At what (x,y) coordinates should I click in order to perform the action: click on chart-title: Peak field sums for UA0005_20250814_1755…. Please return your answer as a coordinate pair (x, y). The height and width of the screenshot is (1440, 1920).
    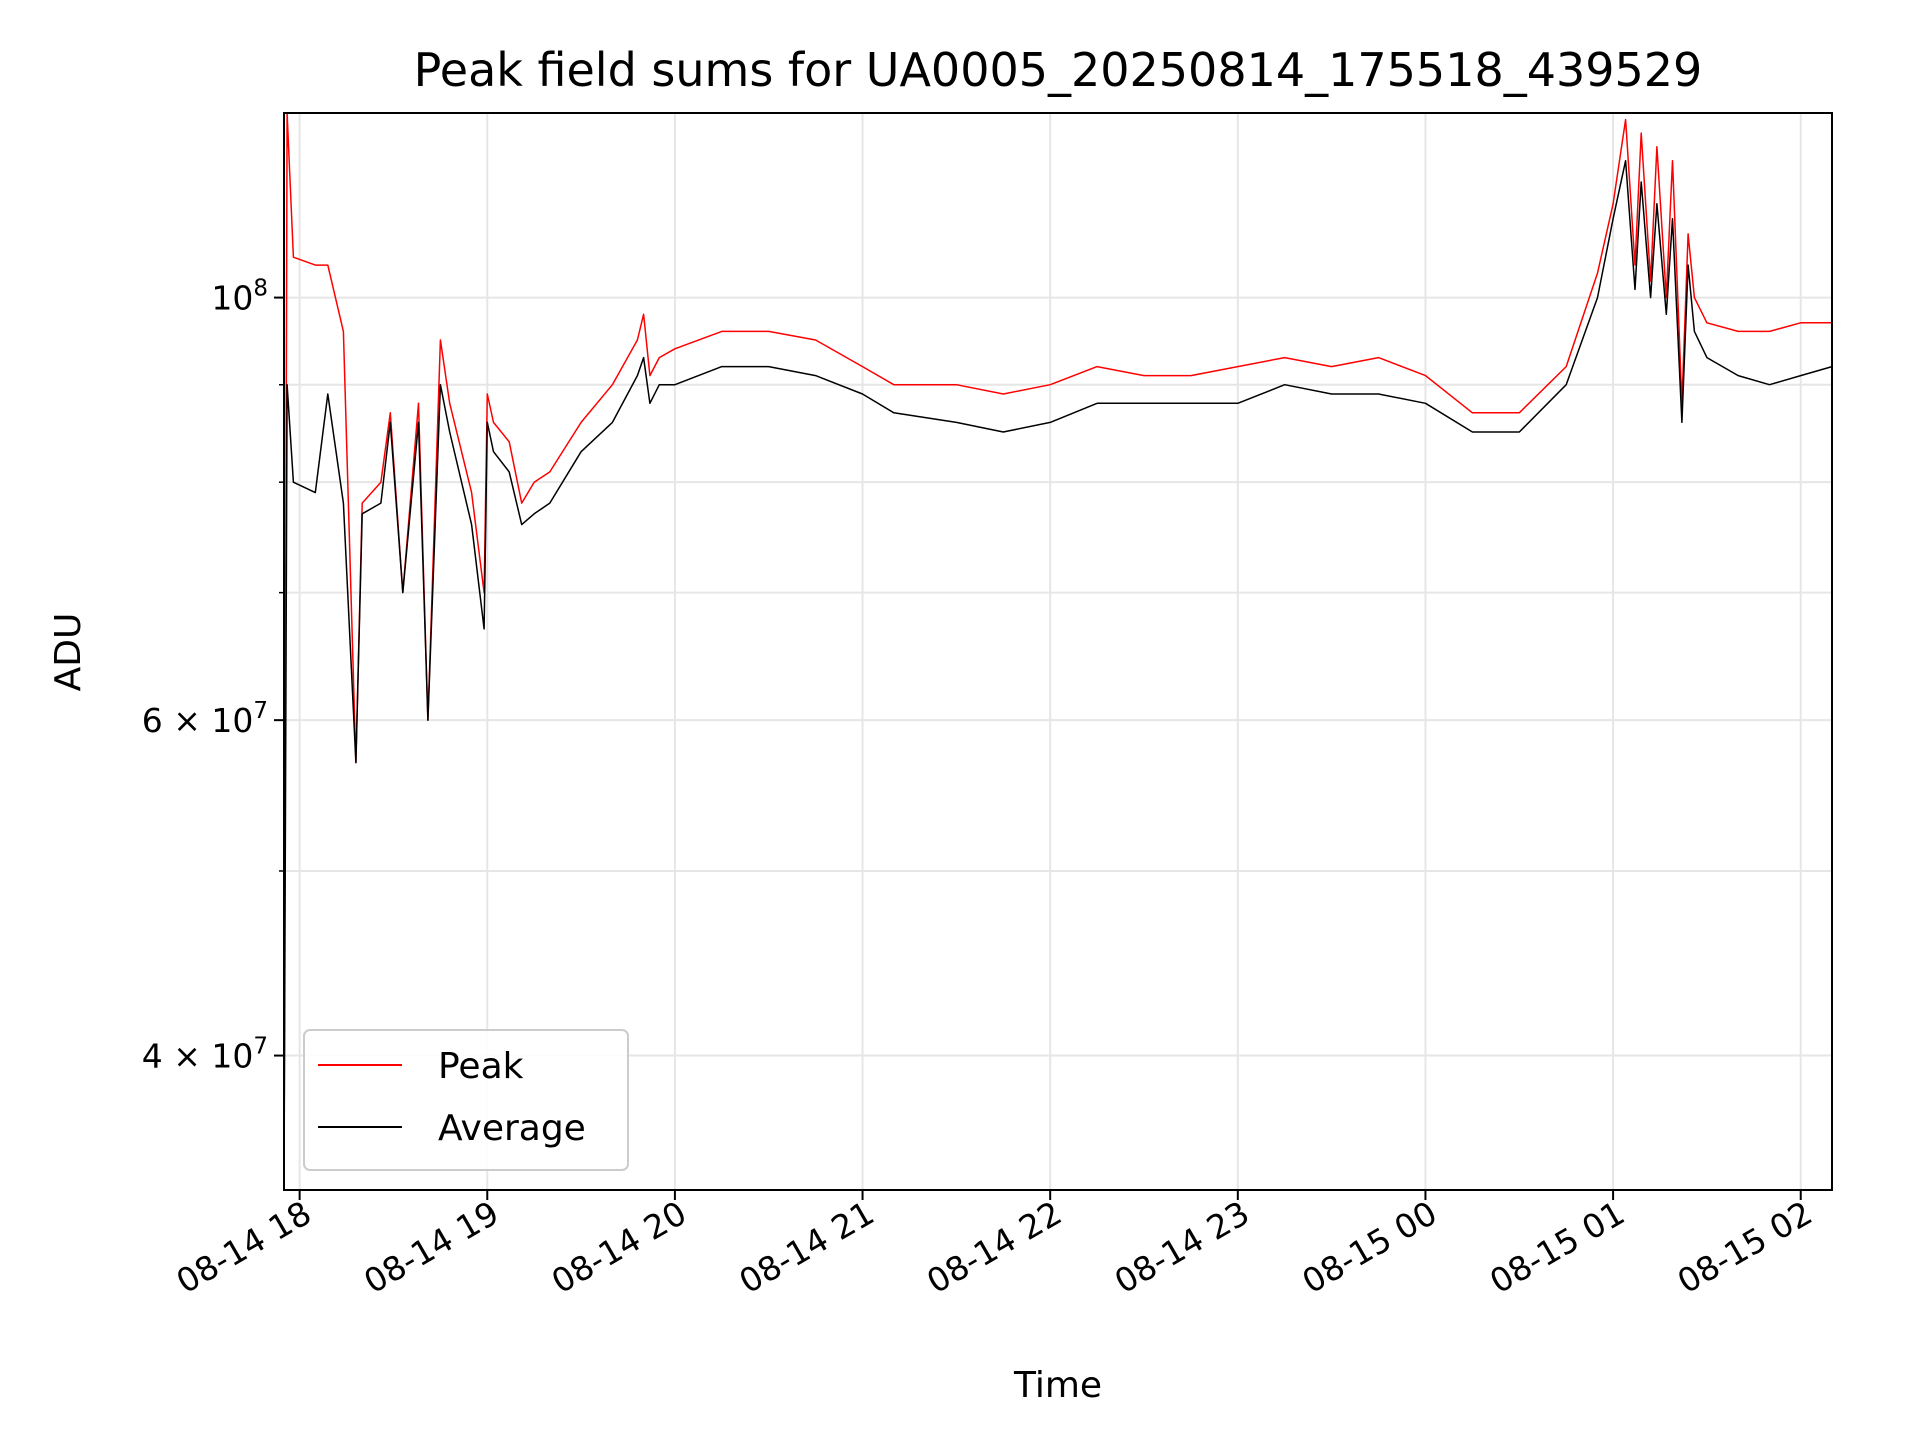
    Looking at the image, I should click on (1058, 70).